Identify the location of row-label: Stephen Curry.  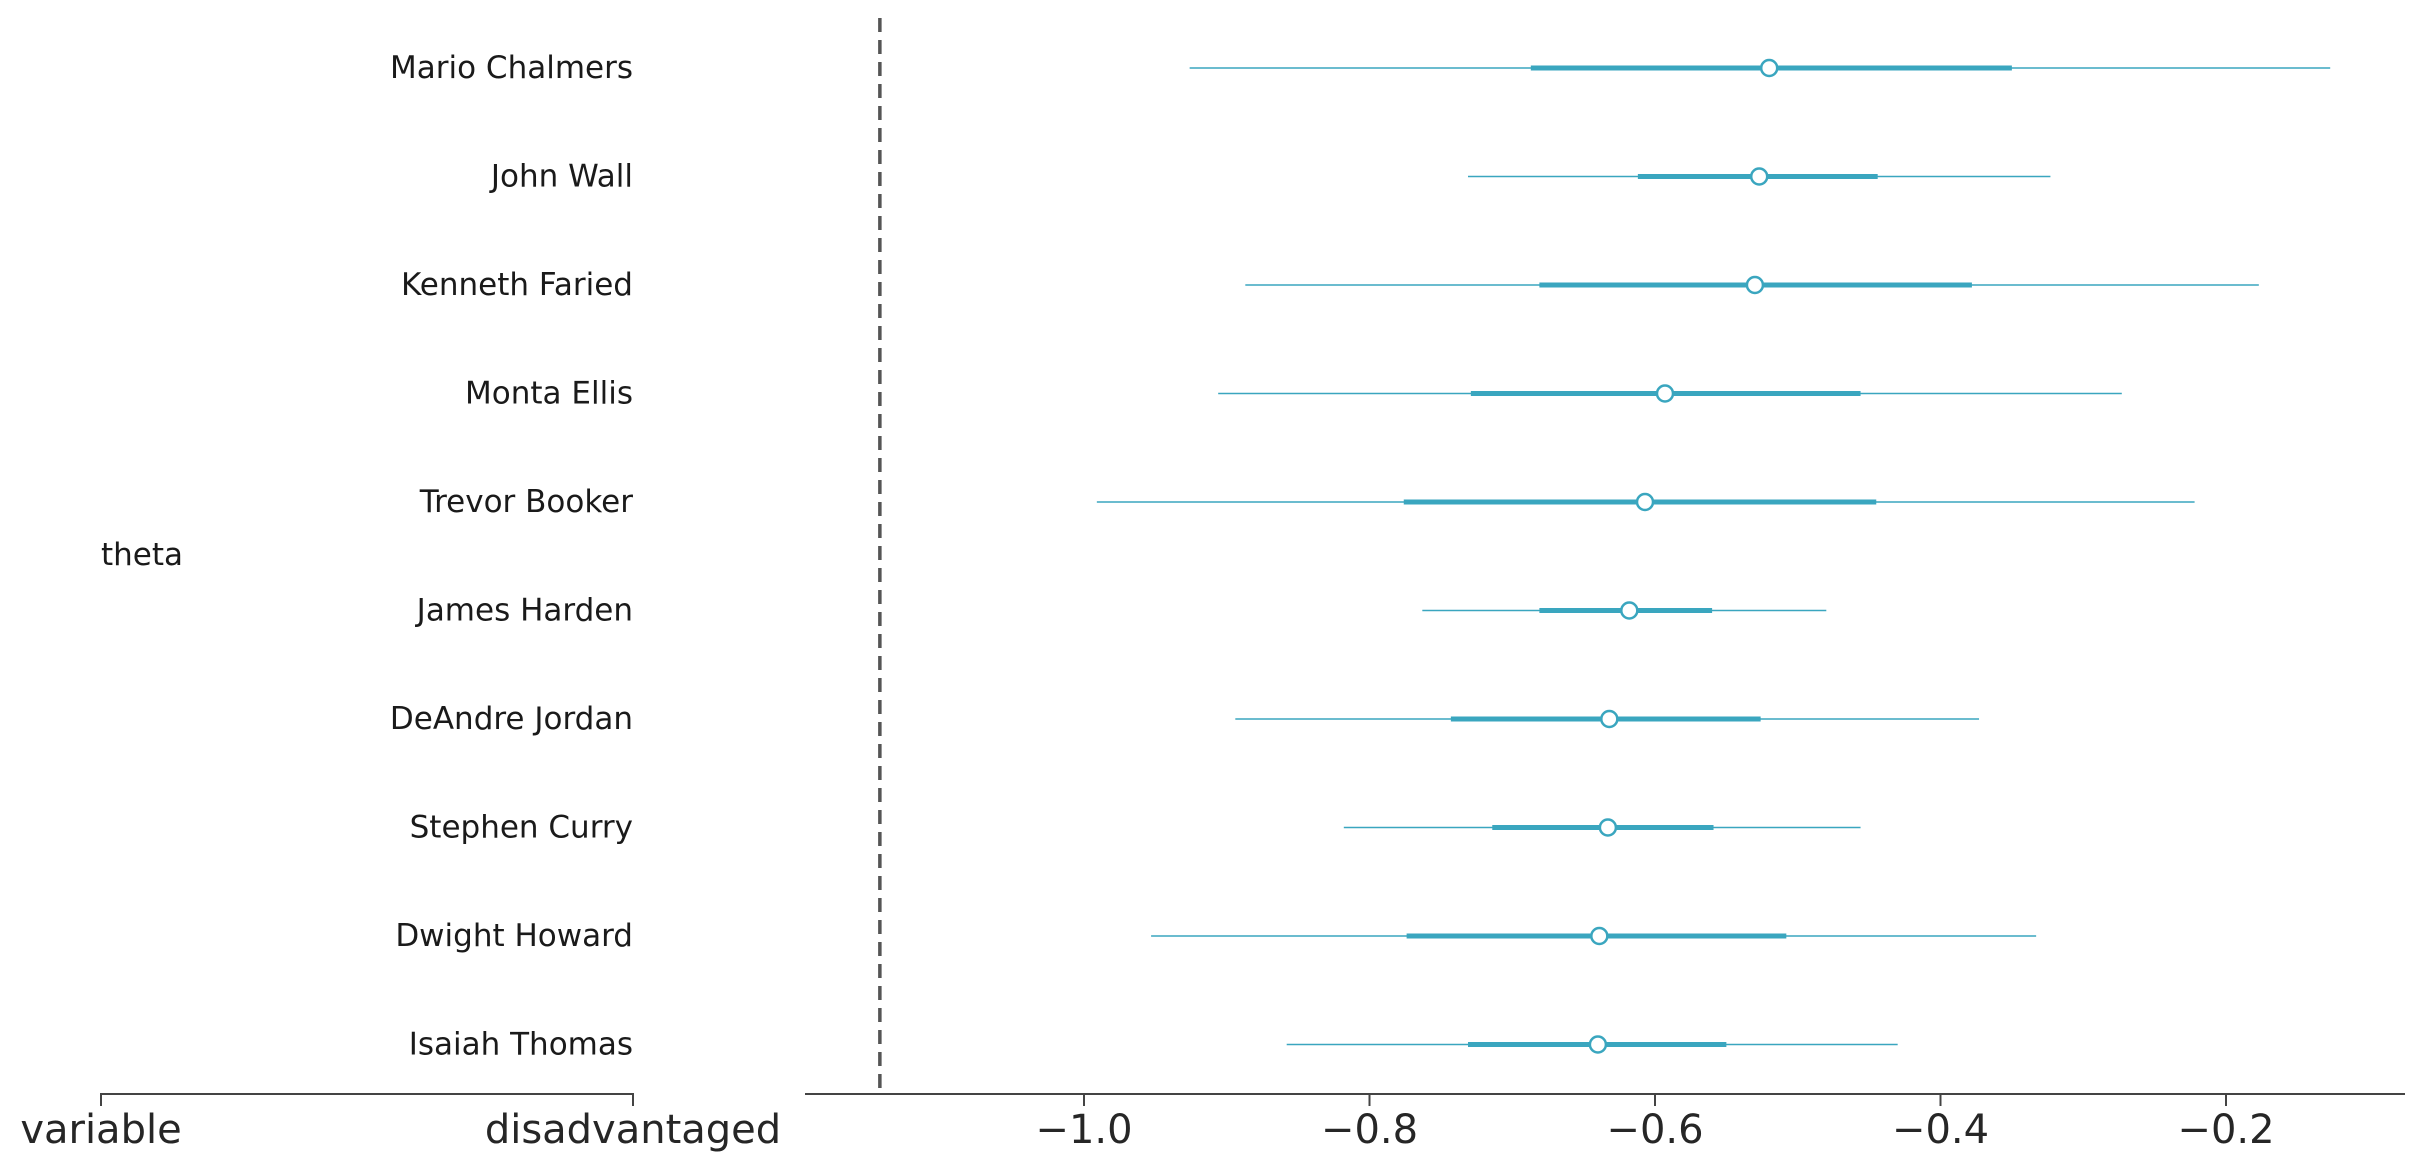
(521, 828).